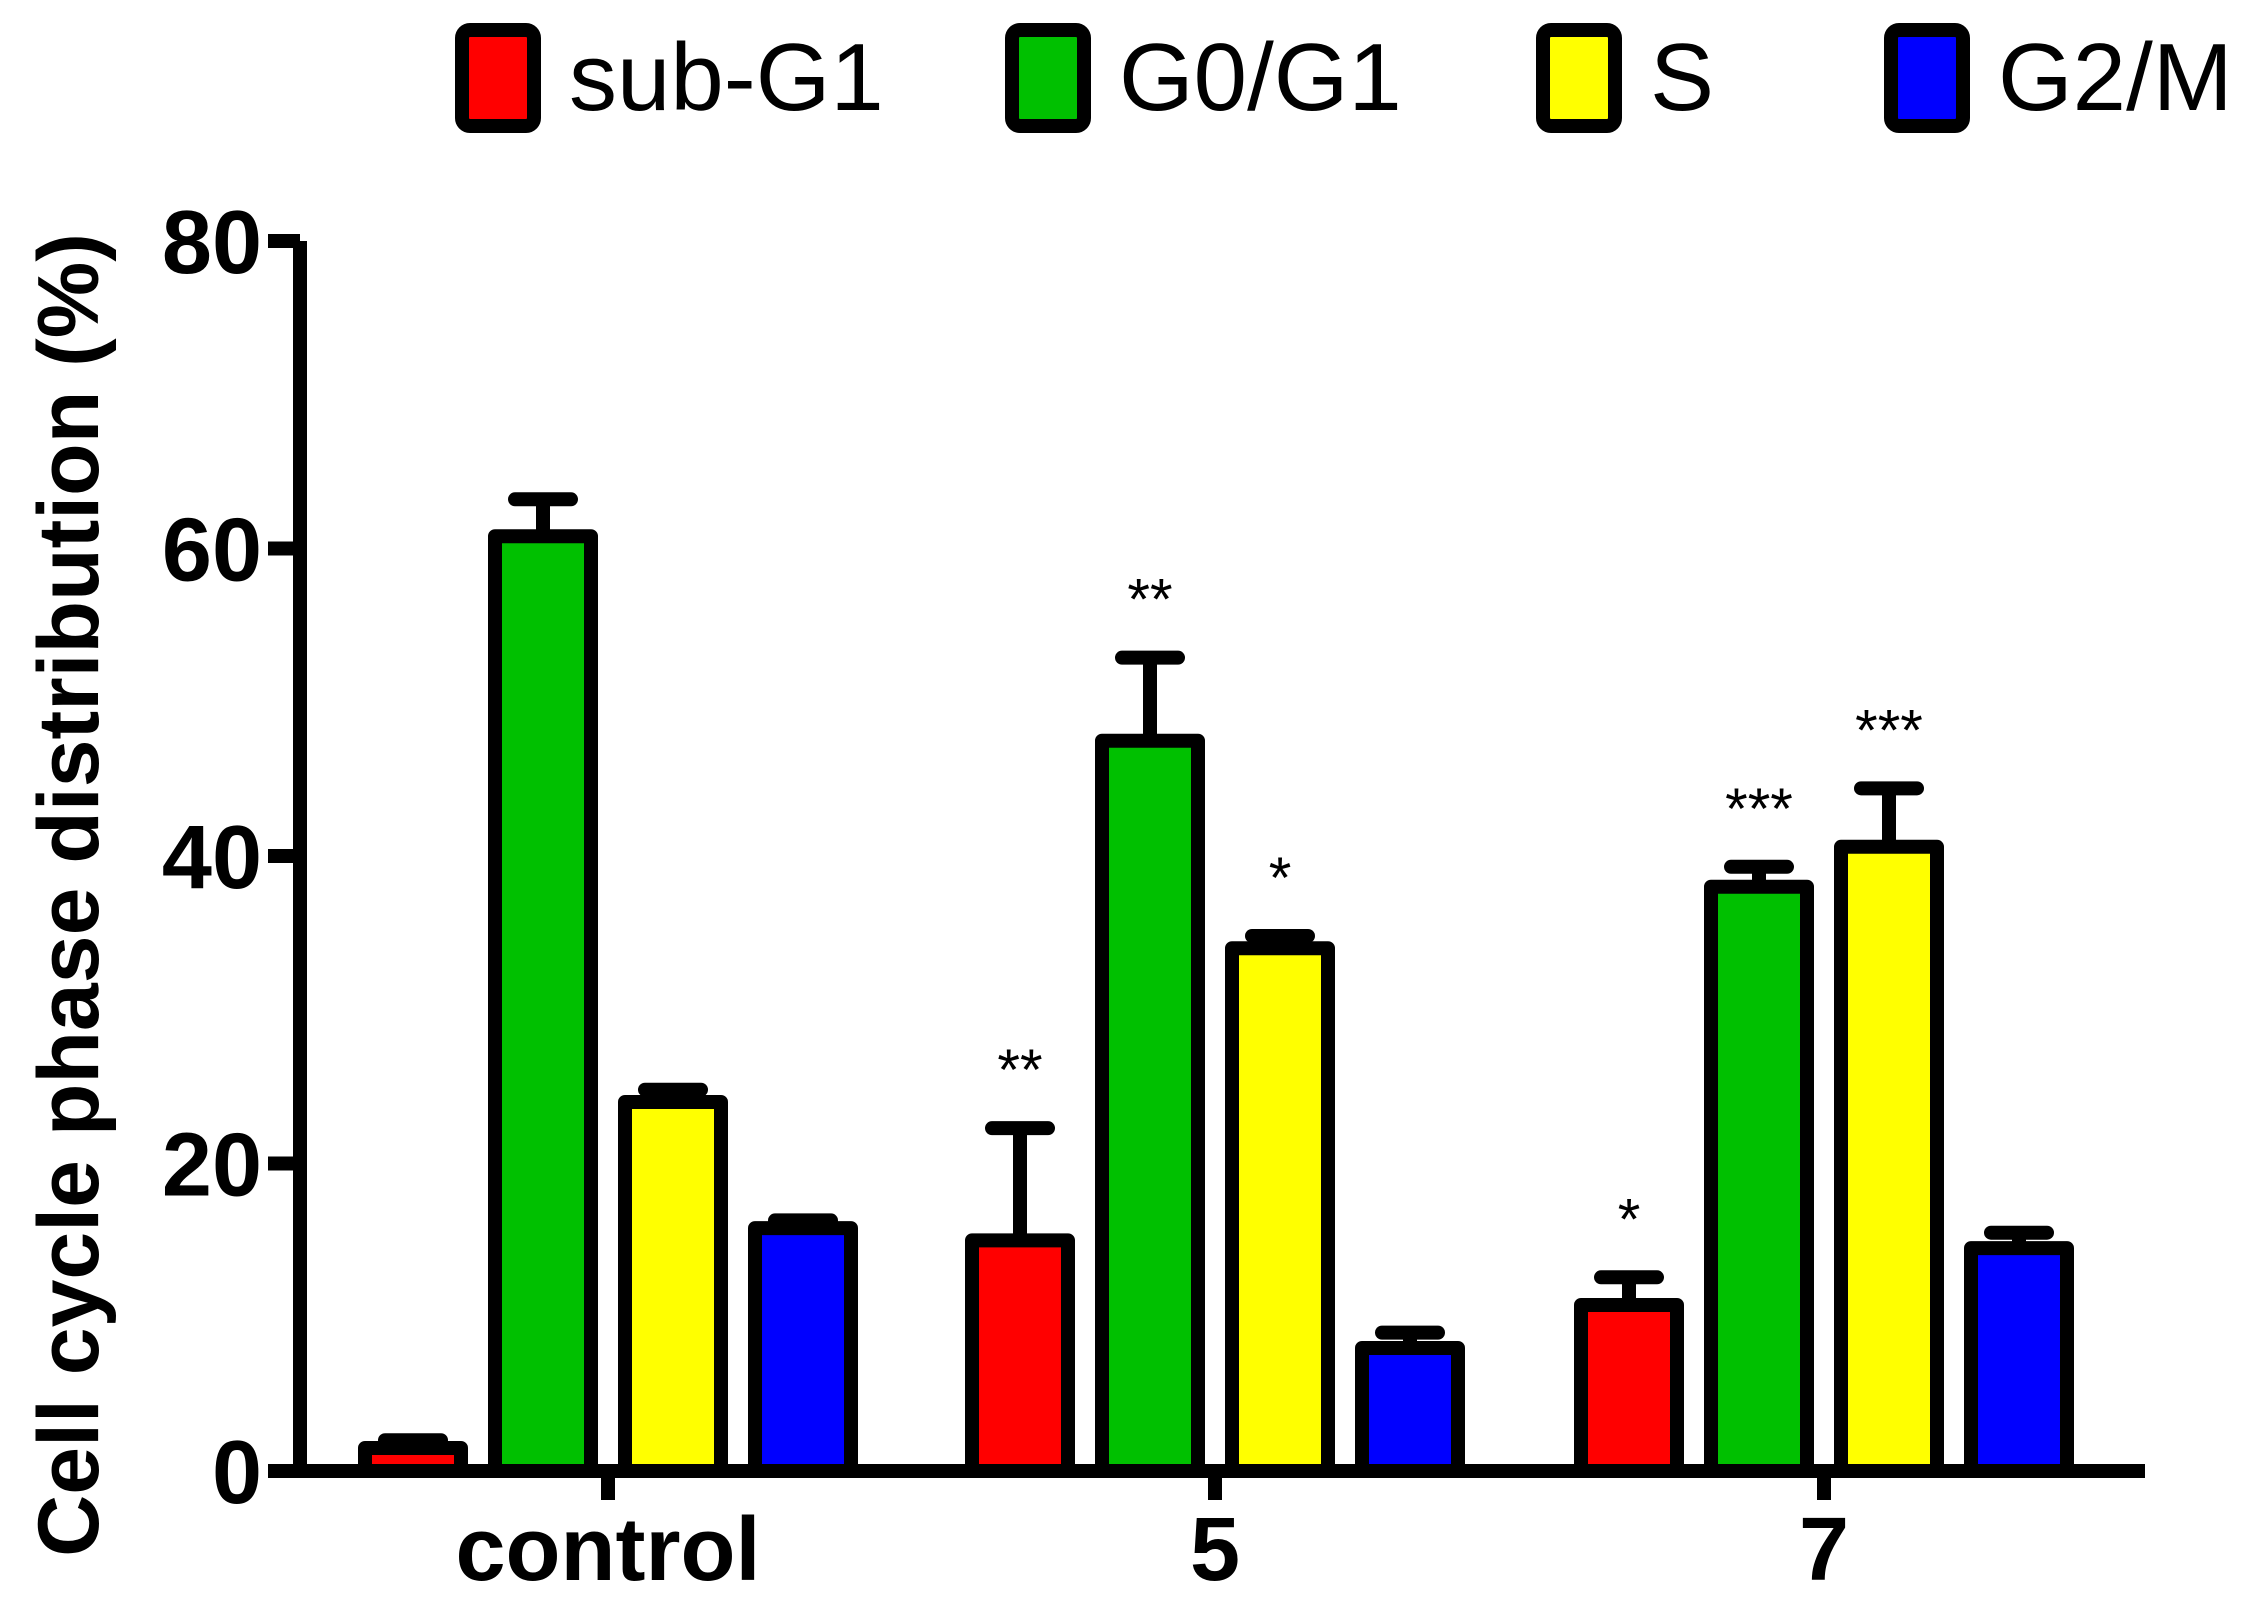  I want to click on x-ticks: control 5 7, so click(1152, 1535).